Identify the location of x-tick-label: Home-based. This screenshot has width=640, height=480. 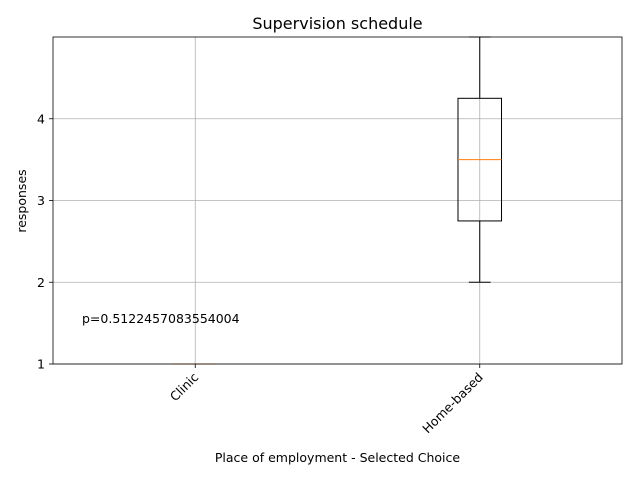
(452, 403).